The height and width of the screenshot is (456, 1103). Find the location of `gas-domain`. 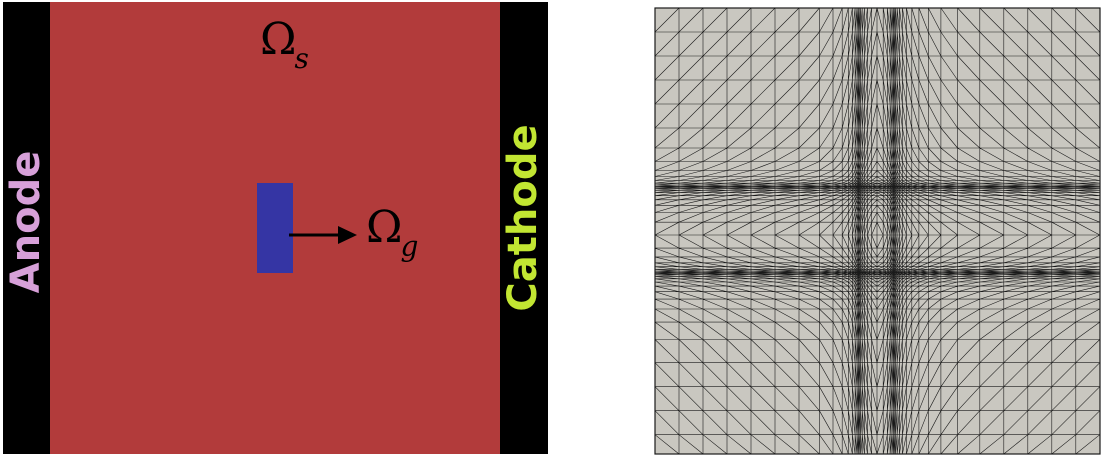

gas-domain is located at coordinates (275, 228).